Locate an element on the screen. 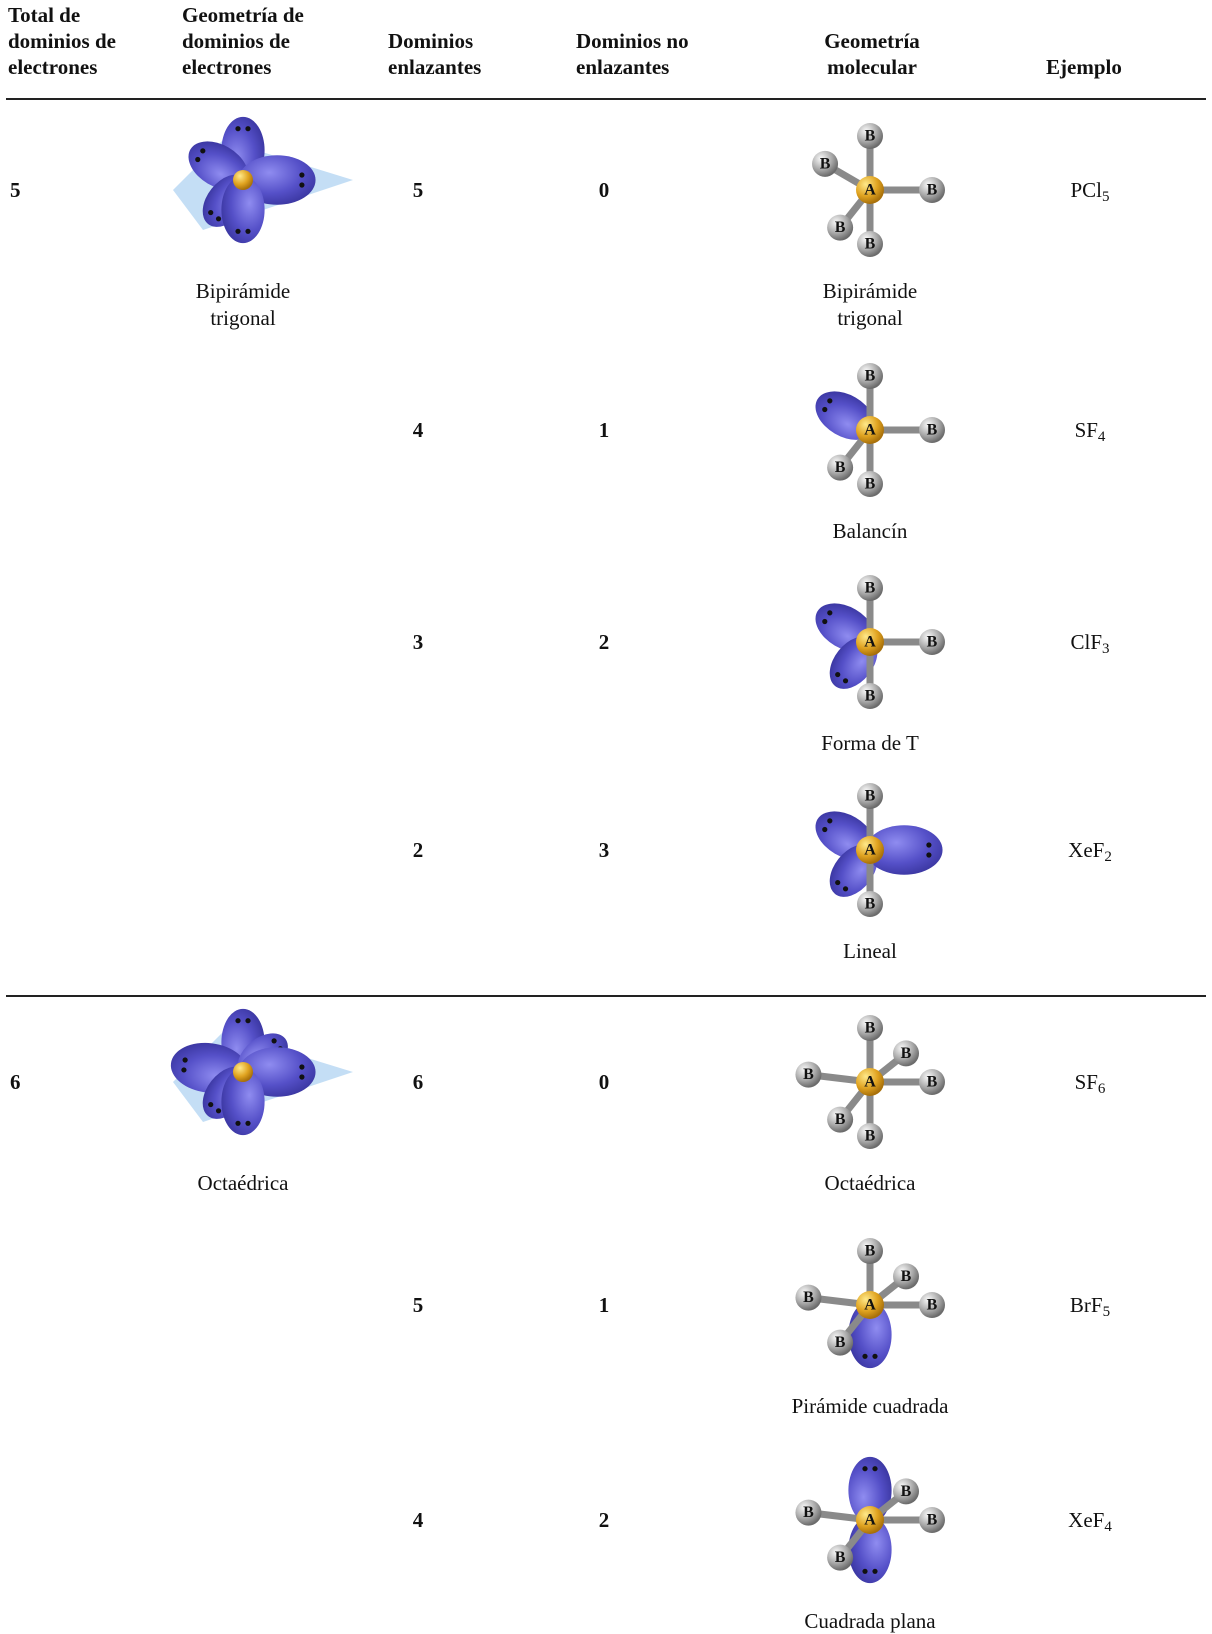 The image size is (1212, 1634). molecular-geometry-name: trigonal is located at coordinates (870, 318).